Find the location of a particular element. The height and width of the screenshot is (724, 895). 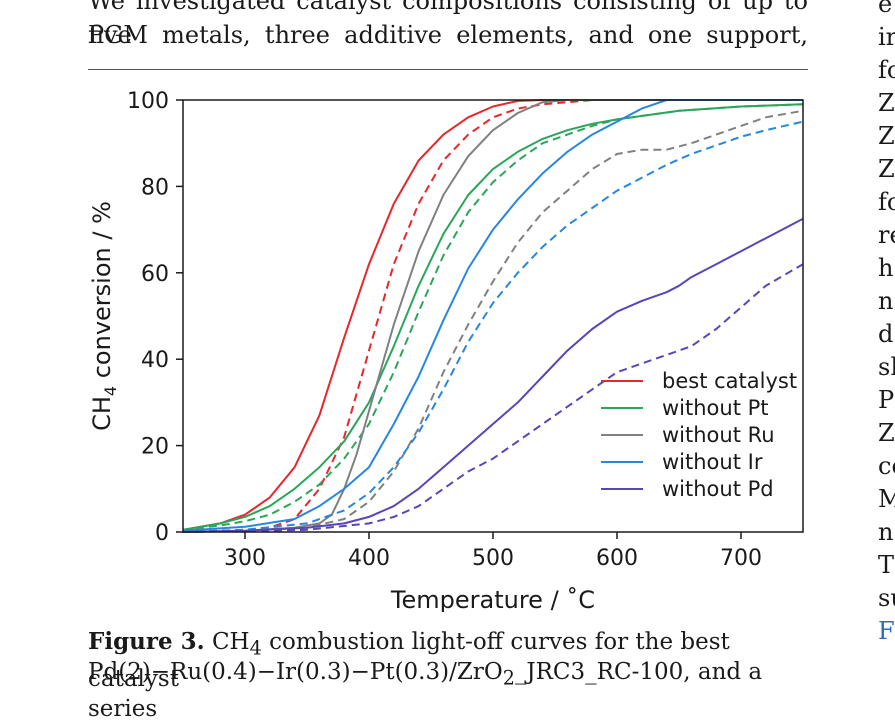

y-axis-label: CH4 conversion / % is located at coordinates (104, 316).